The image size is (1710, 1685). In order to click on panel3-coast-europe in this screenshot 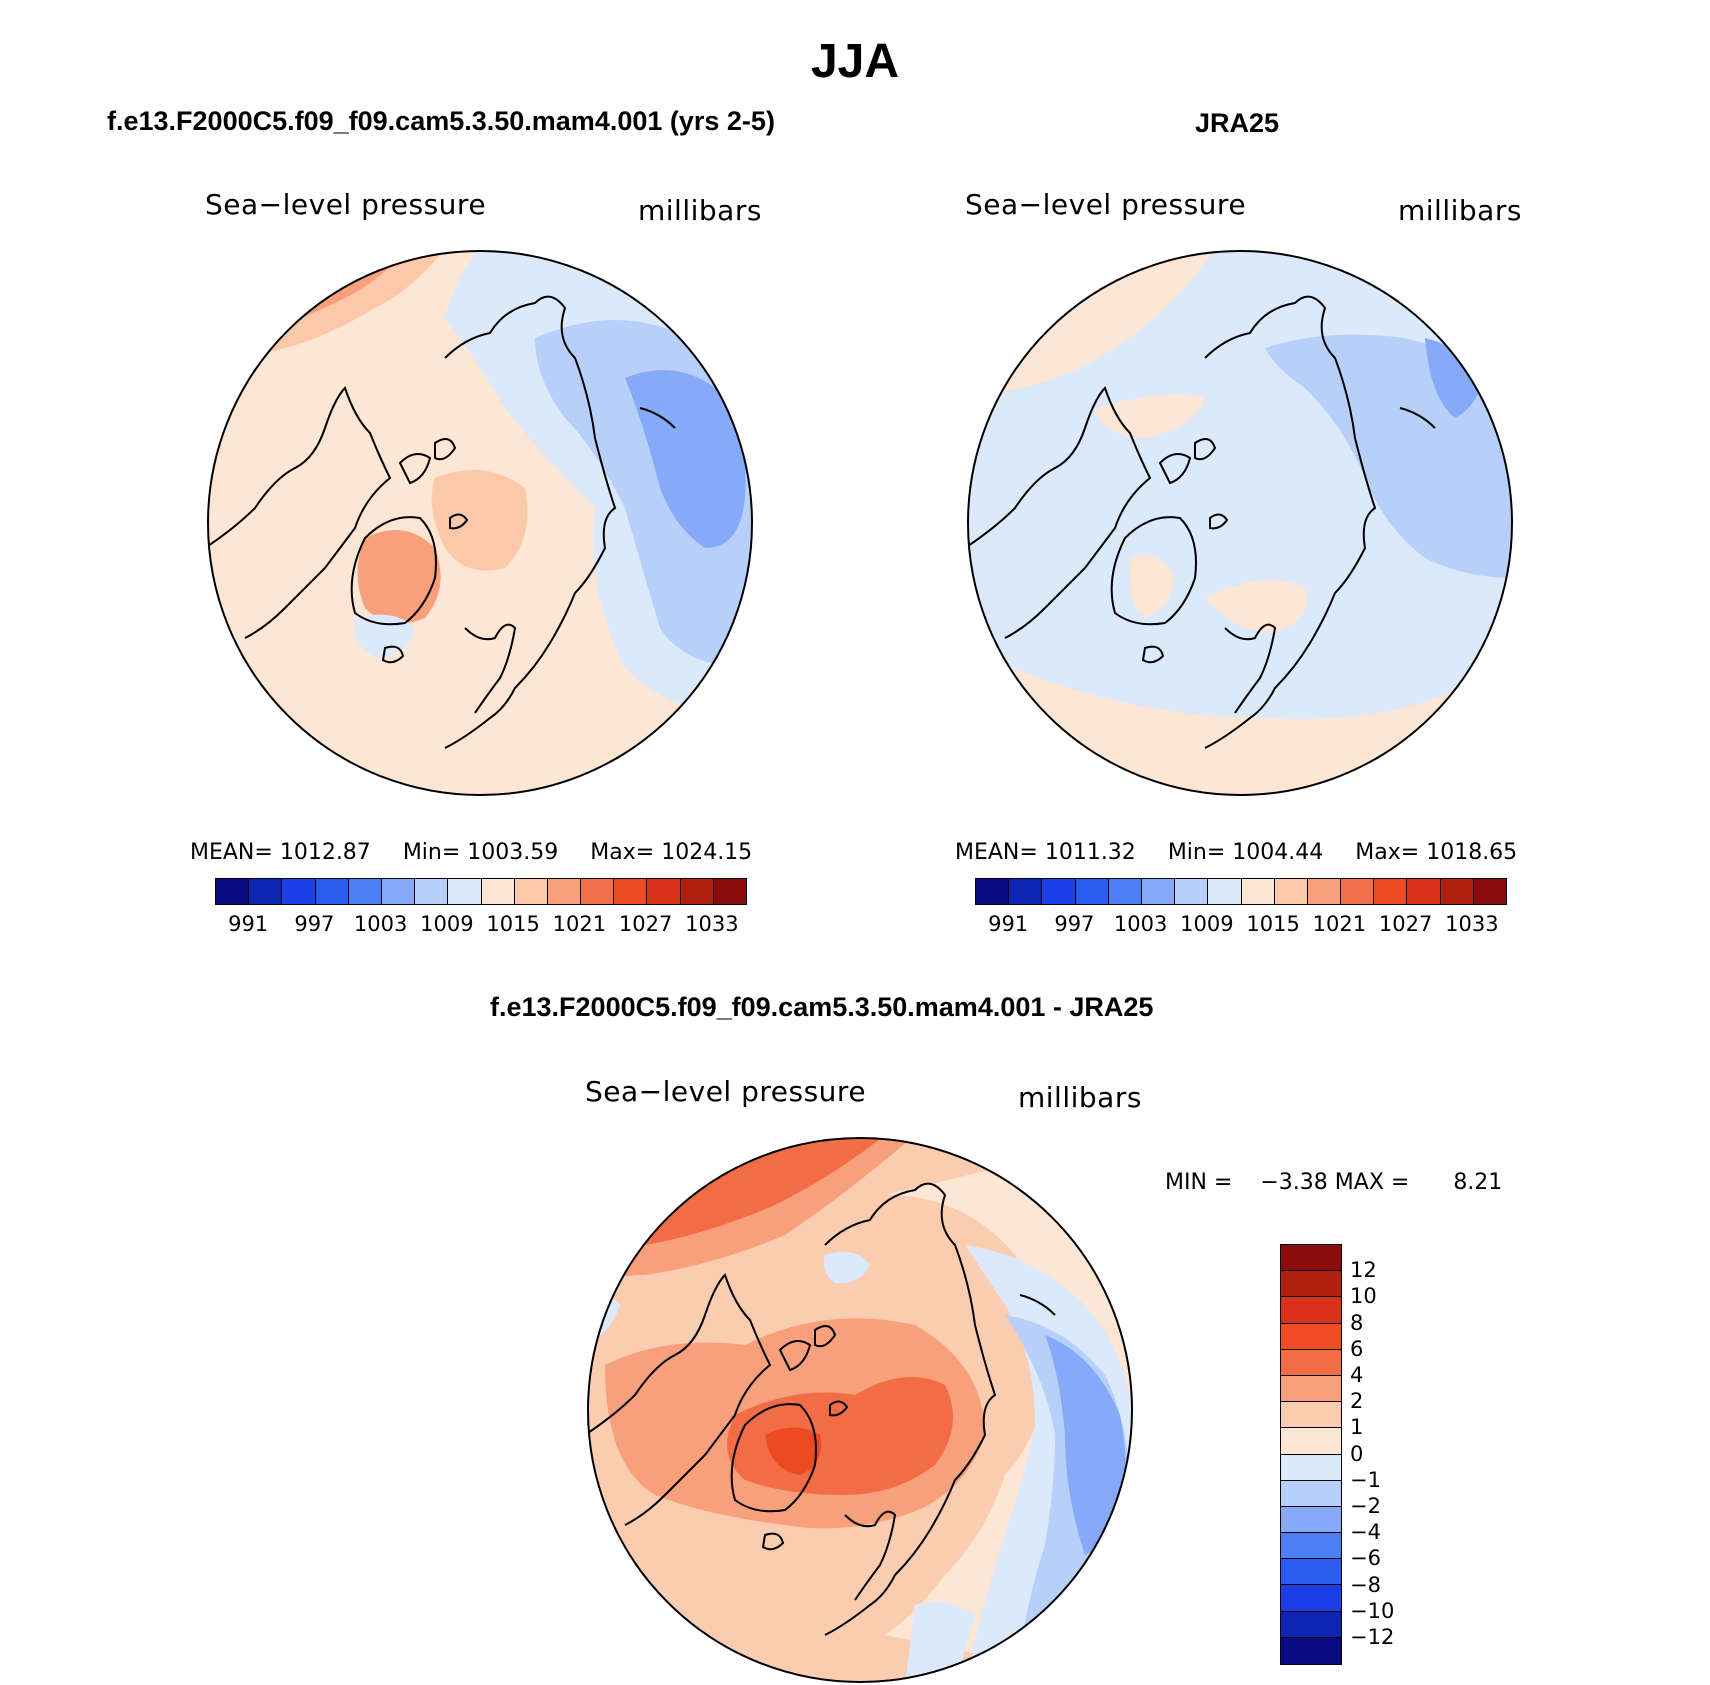, I will do `click(870, 1555)`.